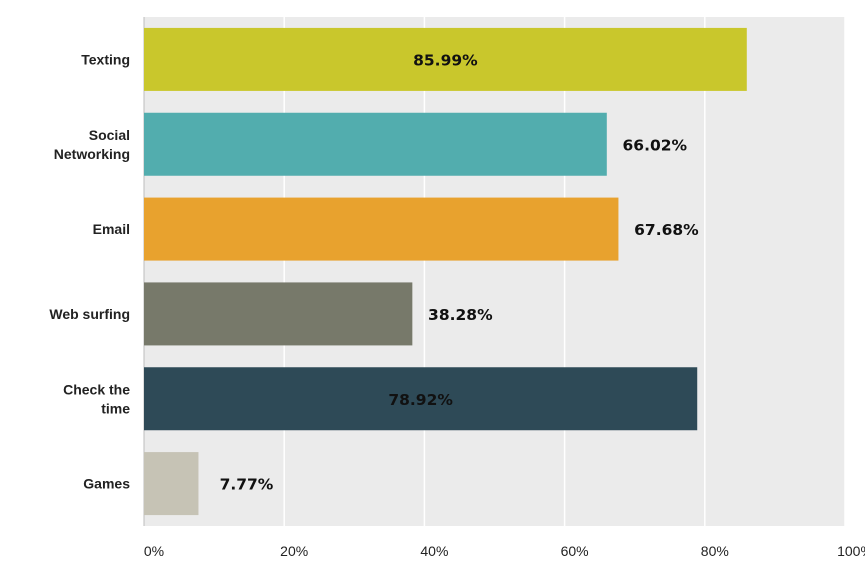 The height and width of the screenshot is (577, 865). I want to click on data-label: 66.02%, so click(655, 145).